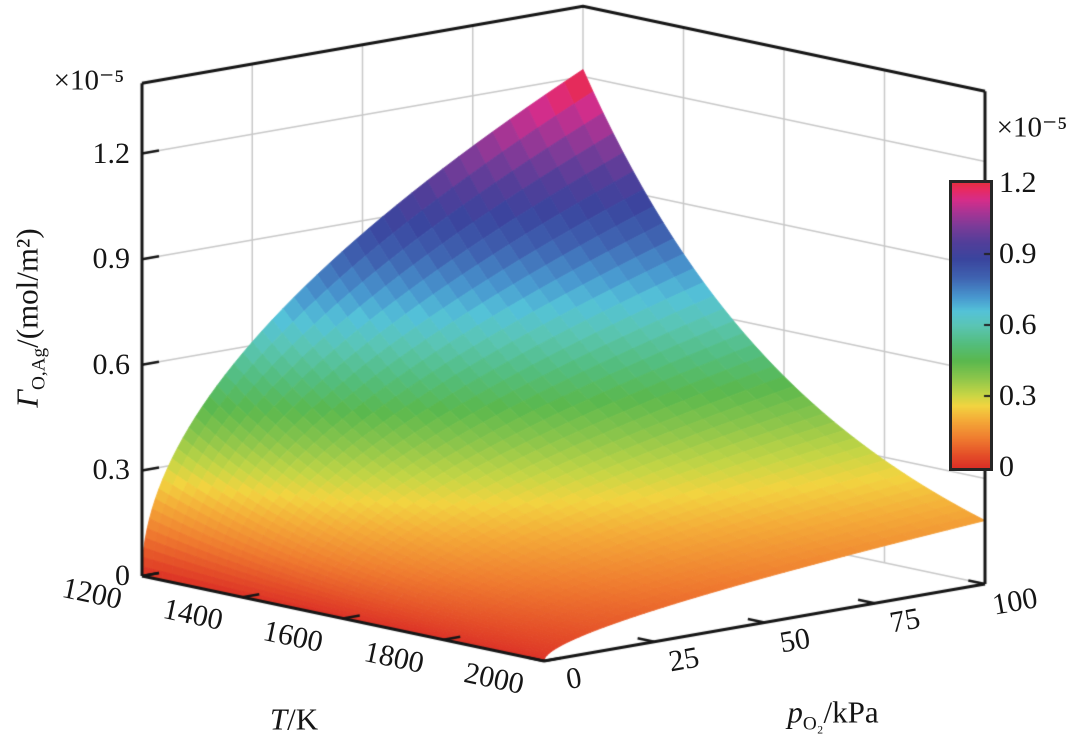  I want to click on y-axis-symbol: p, so click(795, 712).